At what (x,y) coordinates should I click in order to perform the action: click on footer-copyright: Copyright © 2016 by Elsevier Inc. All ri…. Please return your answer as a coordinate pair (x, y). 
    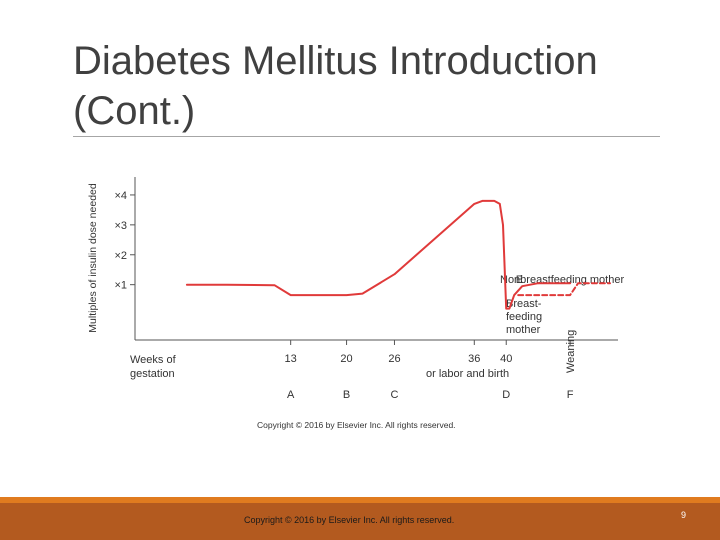
    Looking at the image, I should click on (349, 520).